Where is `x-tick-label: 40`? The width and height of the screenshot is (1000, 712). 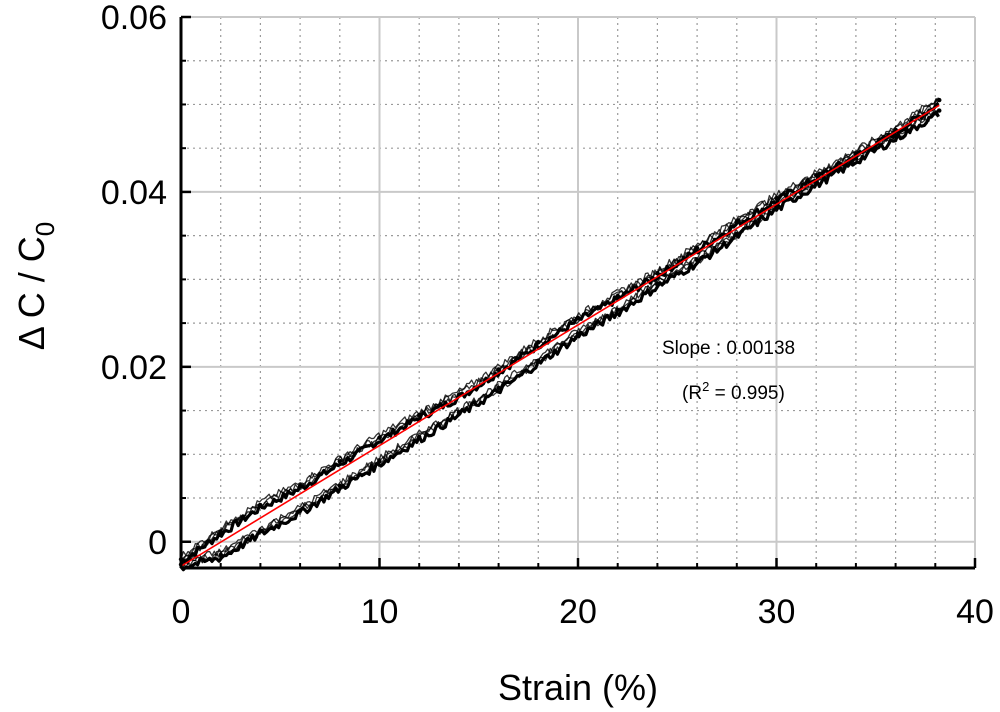 x-tick-label: 40 is located at coordinates (975, 612).